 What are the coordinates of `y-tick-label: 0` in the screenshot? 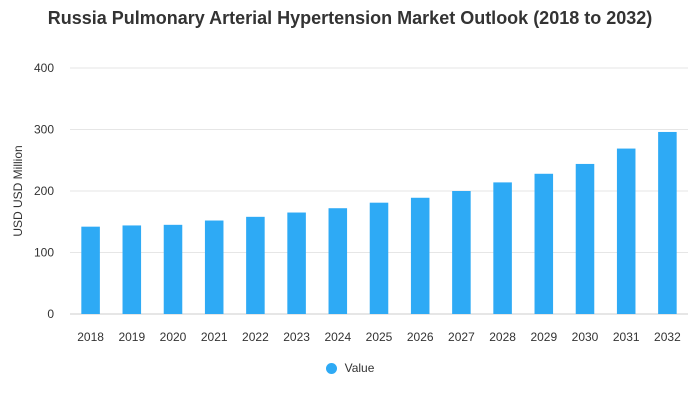 It's located at (50, 314).